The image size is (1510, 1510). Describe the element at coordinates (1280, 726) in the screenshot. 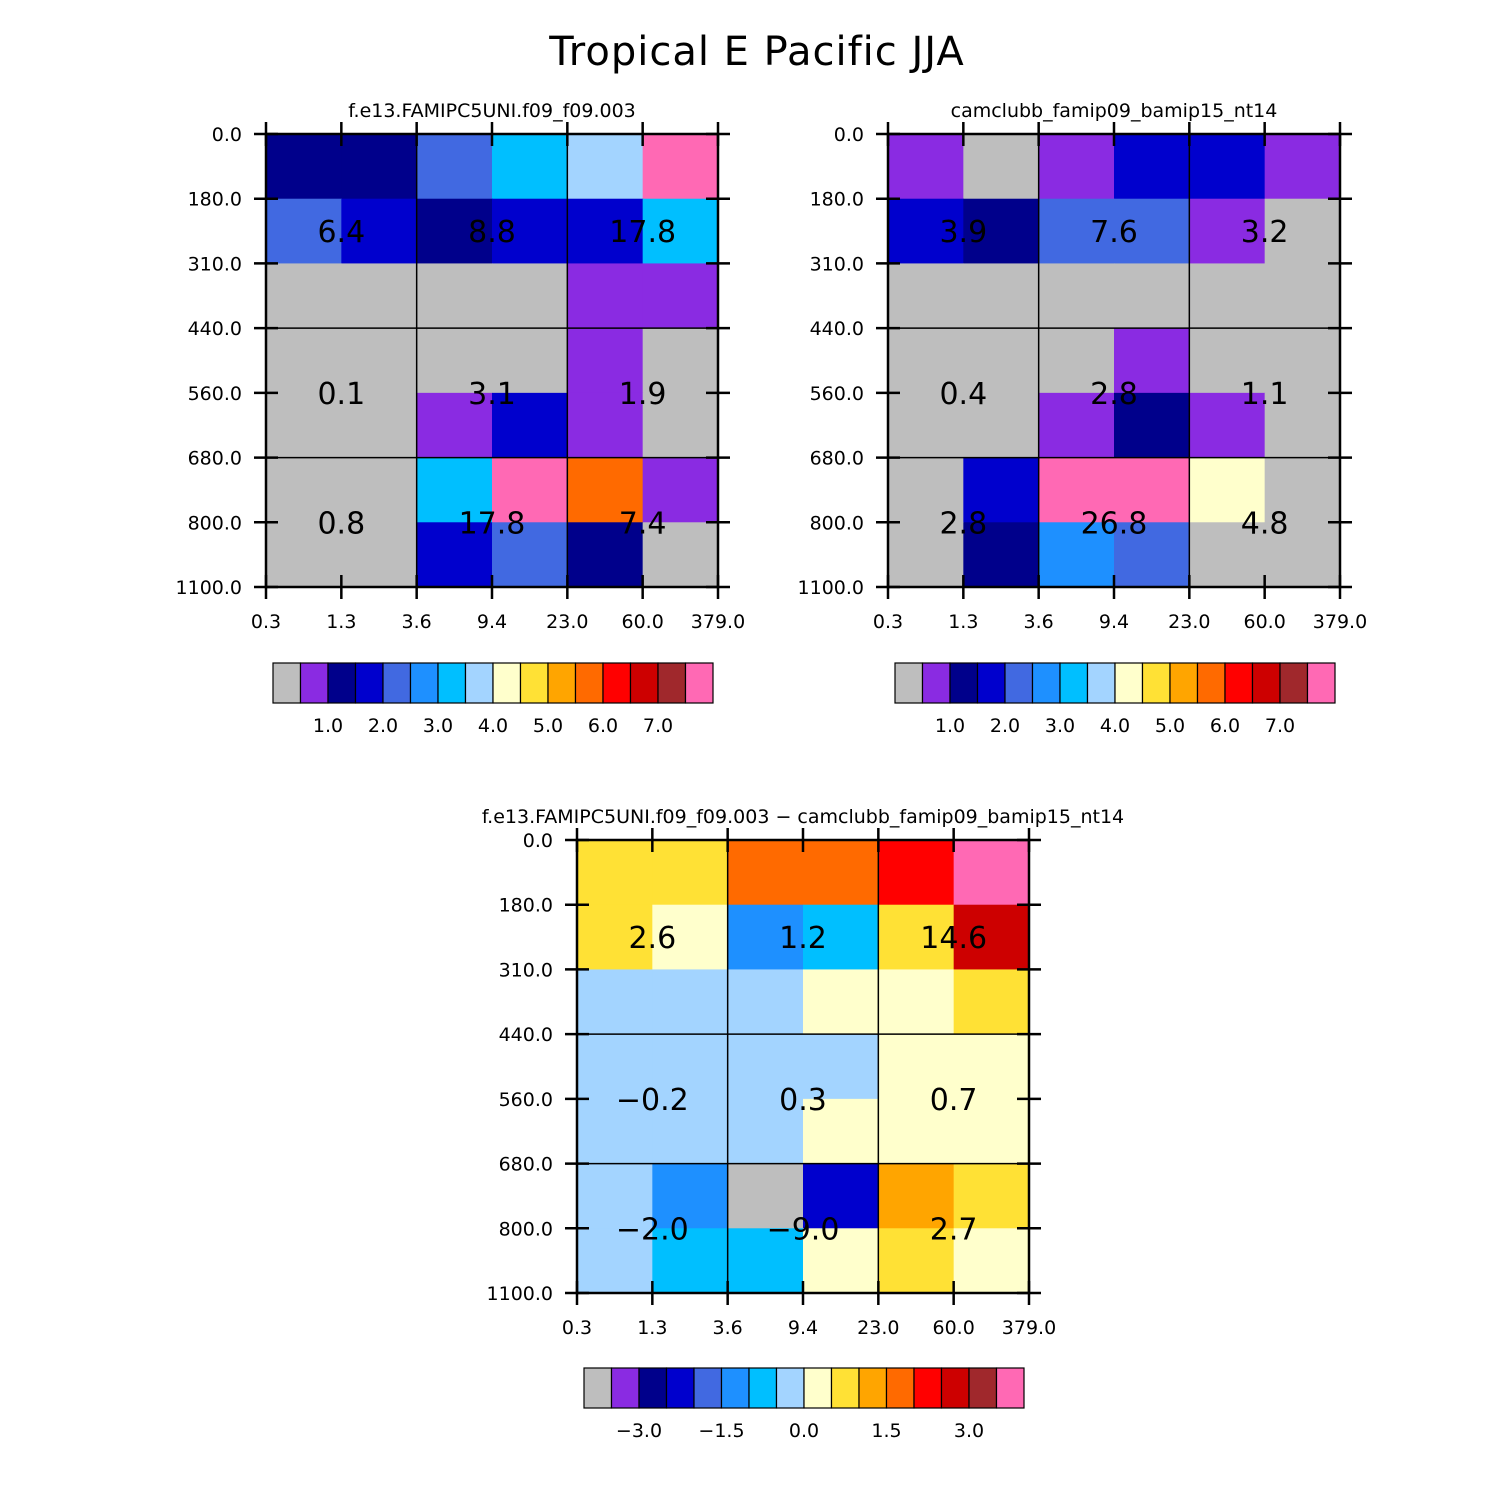

I see `colorbar-label: 7.0` at that location.